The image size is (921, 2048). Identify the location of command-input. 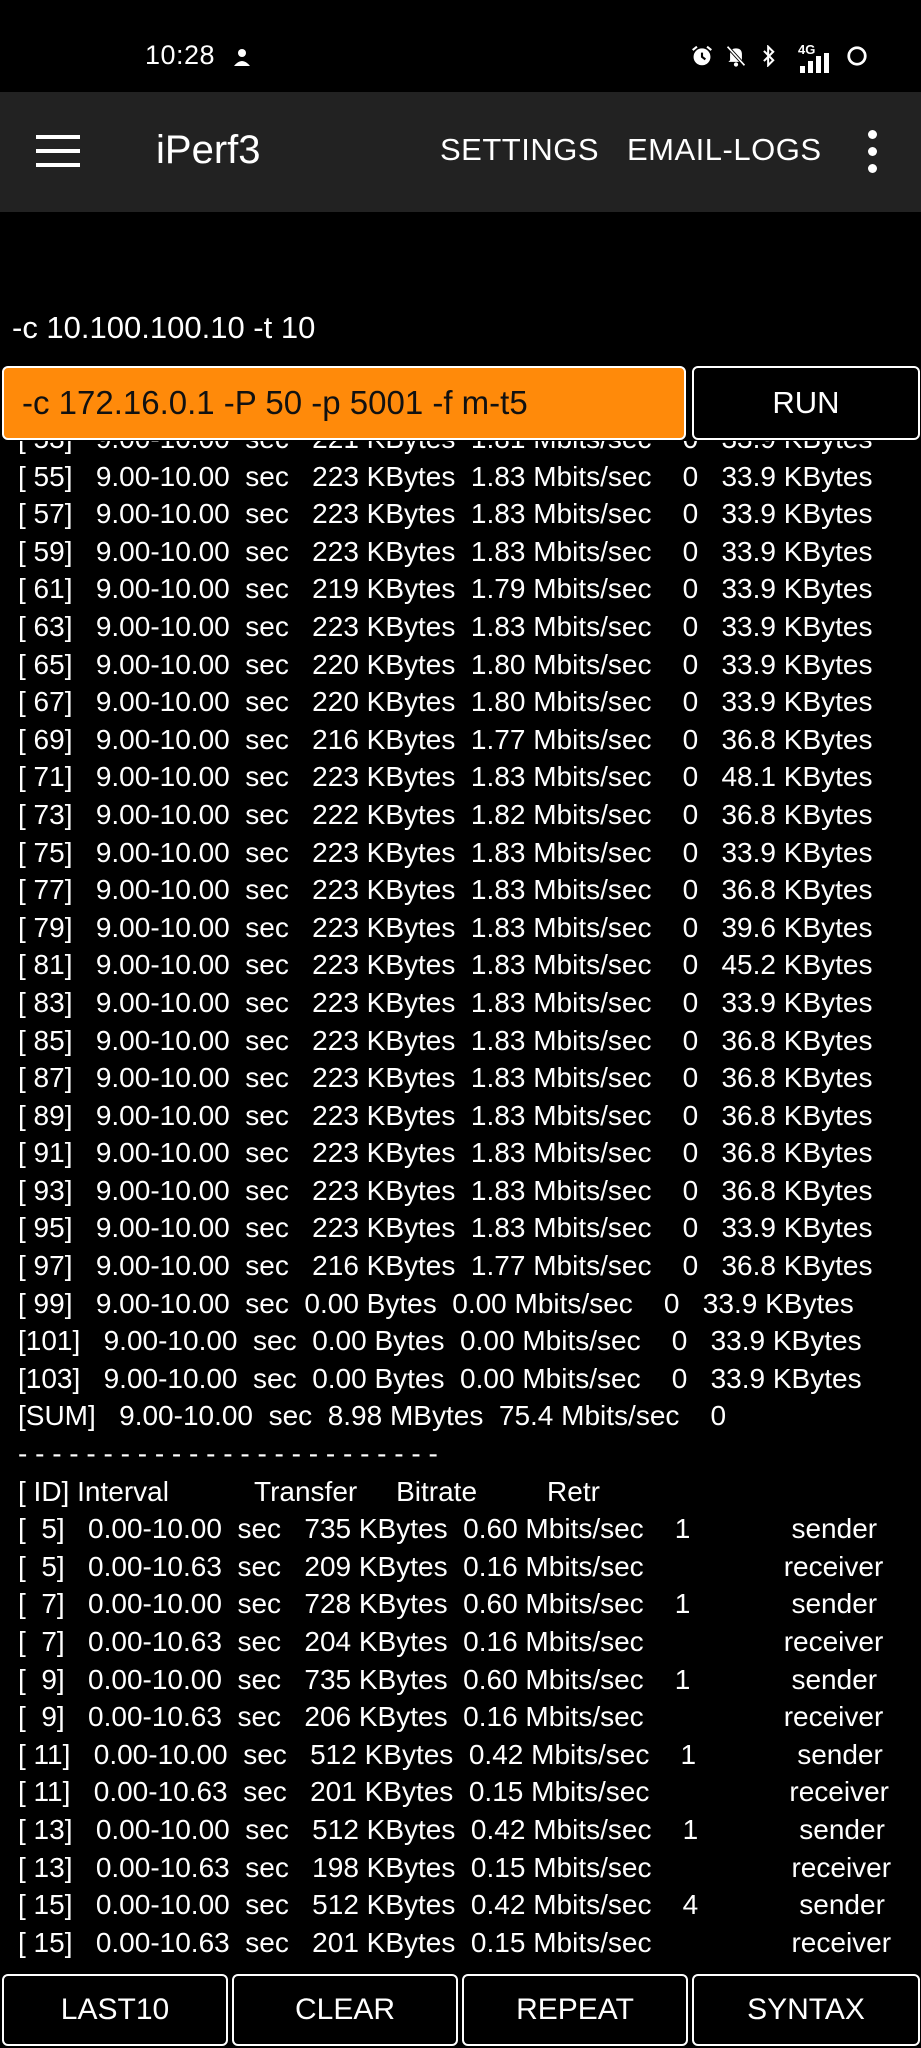
(344, 403).